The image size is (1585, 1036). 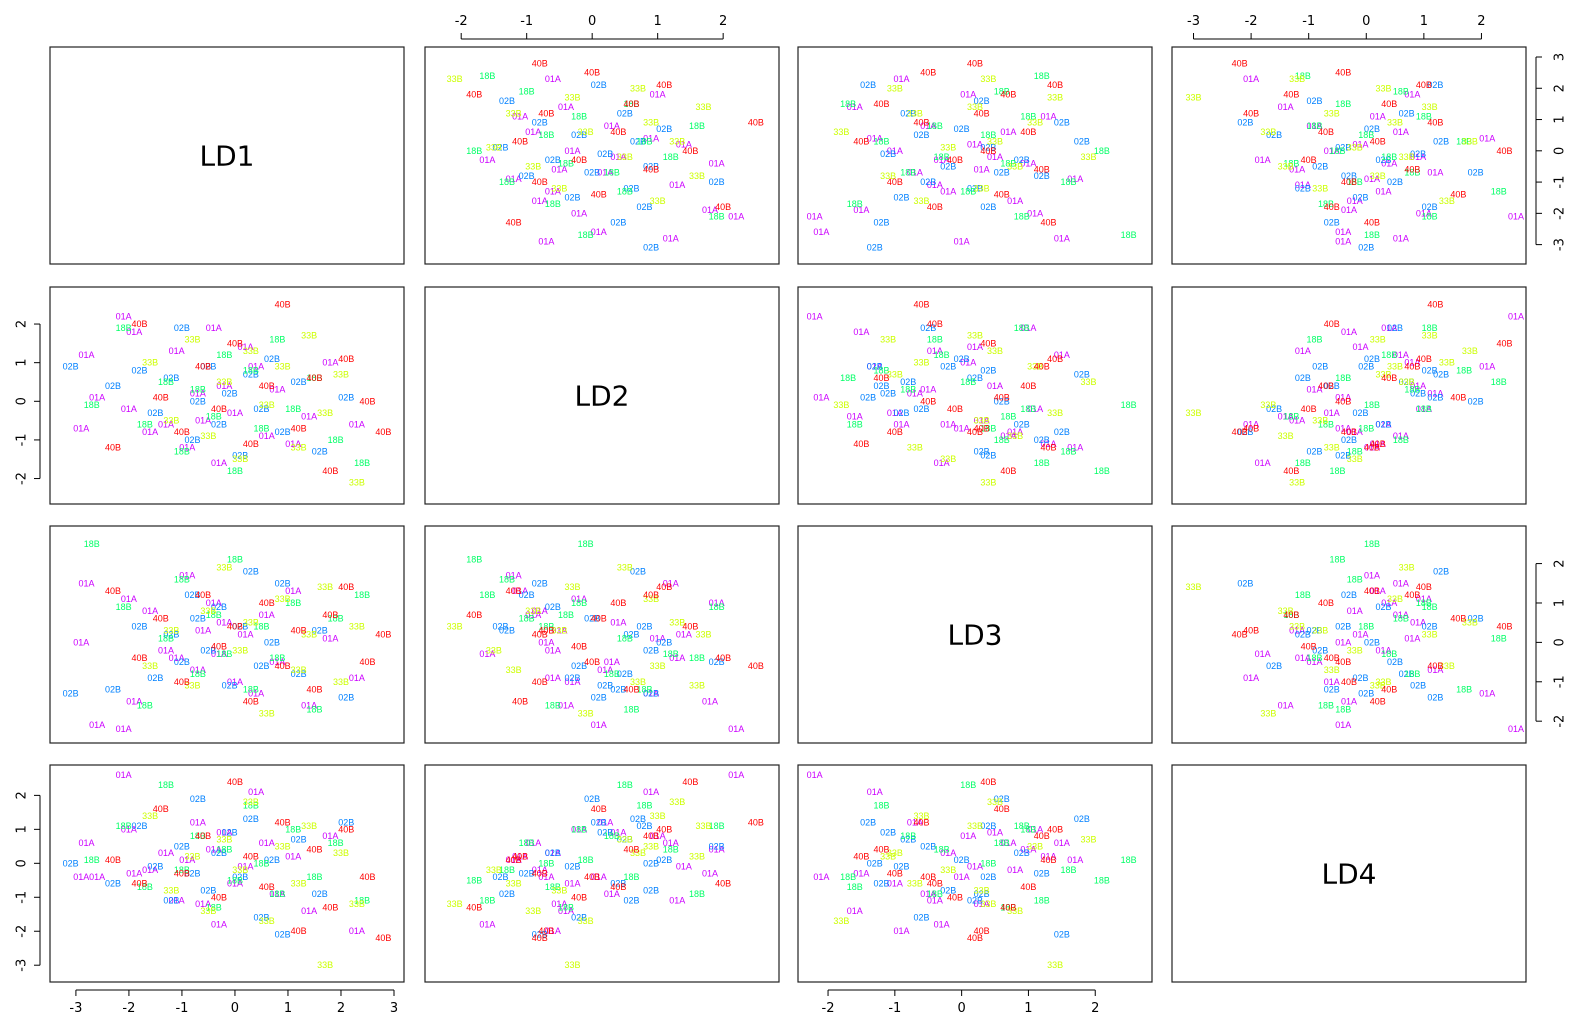 I want to click on y-tick-label: -2, so click(x=22, y=931).